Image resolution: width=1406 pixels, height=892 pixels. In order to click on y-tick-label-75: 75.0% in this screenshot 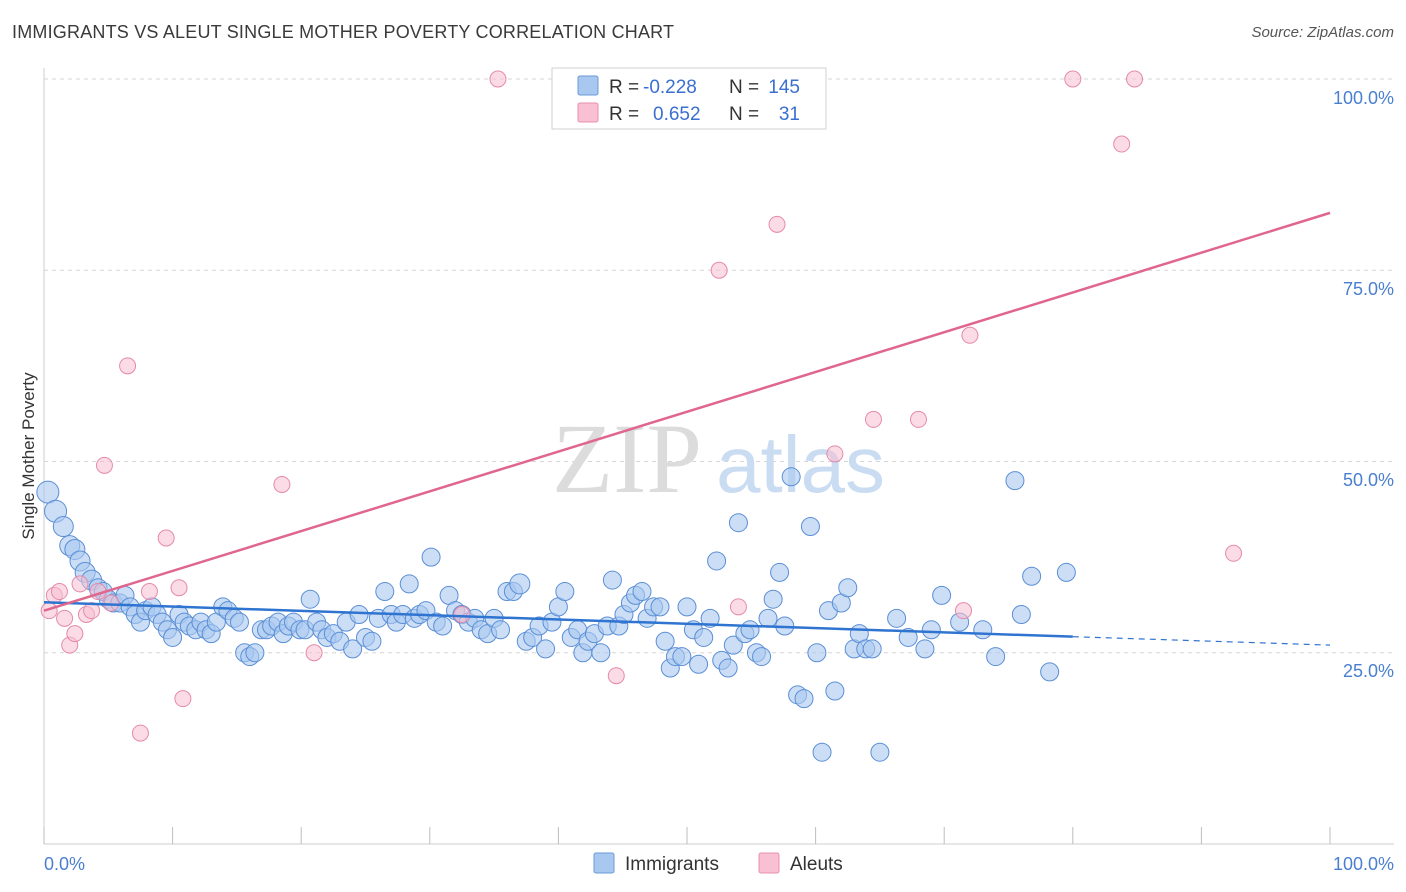, I will do `click(1368, 289)`.